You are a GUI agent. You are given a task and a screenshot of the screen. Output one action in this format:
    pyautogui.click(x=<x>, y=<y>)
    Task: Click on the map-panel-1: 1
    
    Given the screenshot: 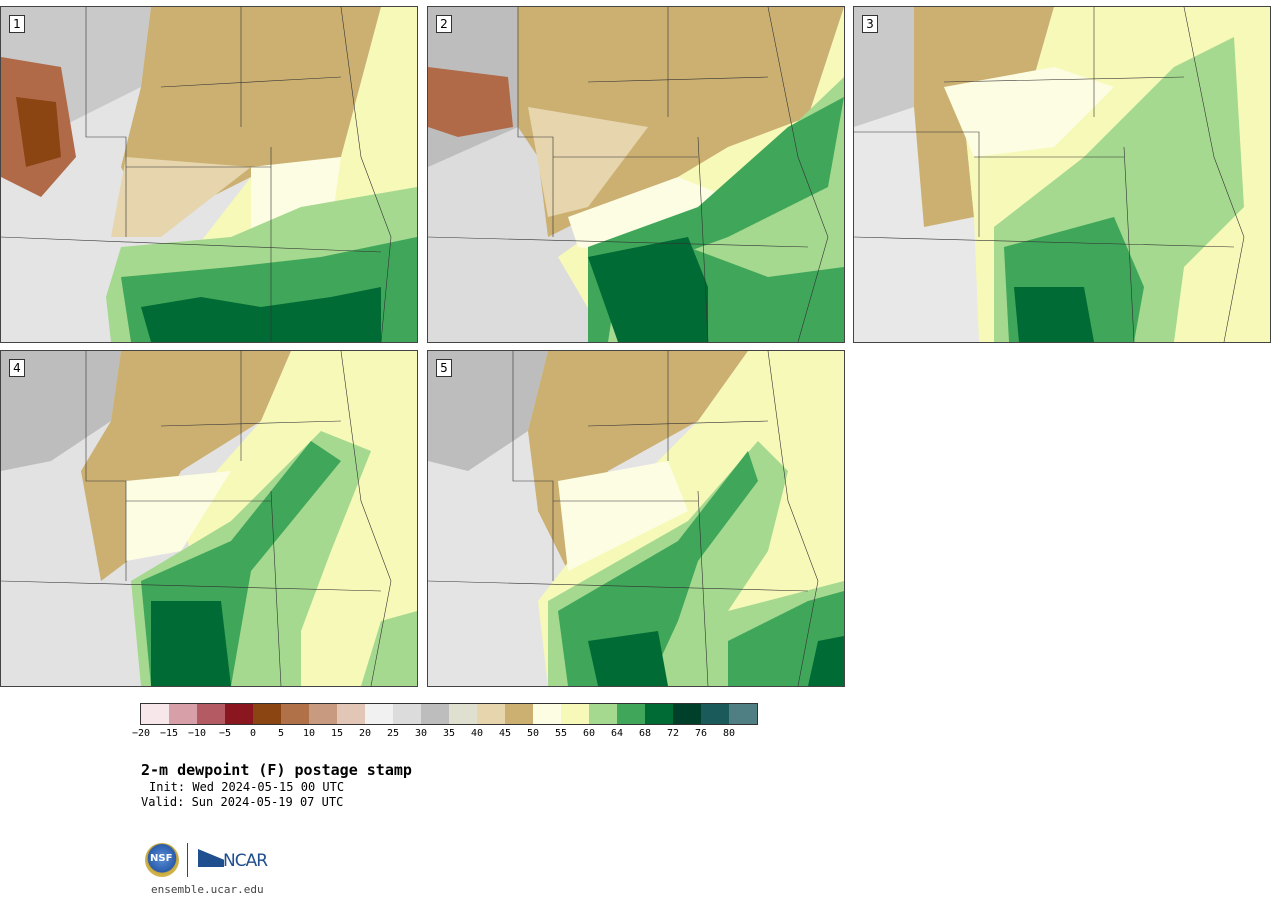 What is the action you would take?
    pyautogui.click(x=209, y=174)
    